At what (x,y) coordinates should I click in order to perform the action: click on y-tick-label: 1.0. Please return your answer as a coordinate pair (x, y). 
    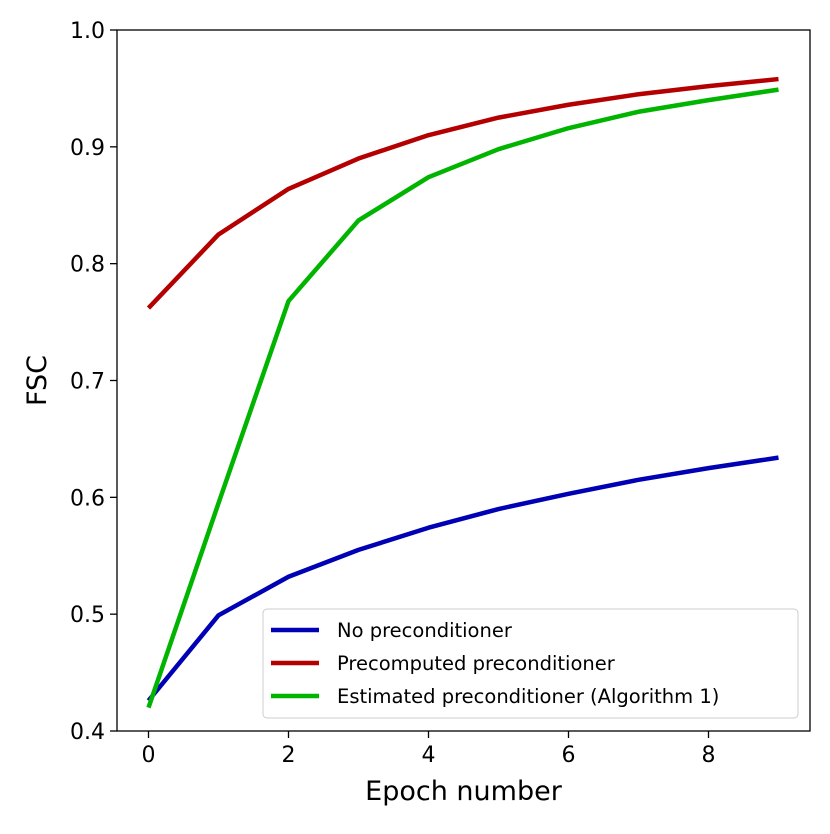
    Looking at the image, I should click on (87, 31).